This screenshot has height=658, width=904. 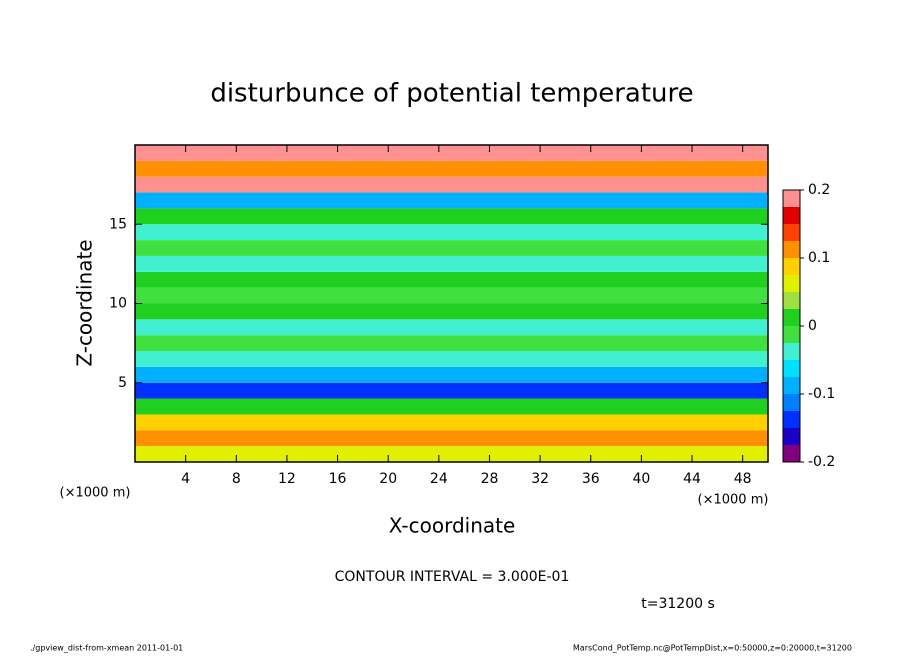 What do you see at coordinates (122, 383) in the screenshot?
I see `y-tick-label: 5` at bounding box center [122, 383].